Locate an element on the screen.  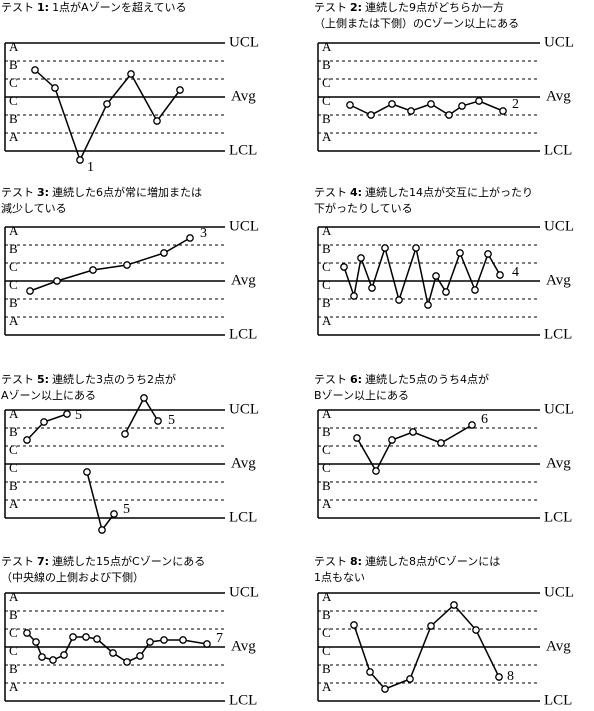
panel-title: 減少している is located at coordinates (34, 208).